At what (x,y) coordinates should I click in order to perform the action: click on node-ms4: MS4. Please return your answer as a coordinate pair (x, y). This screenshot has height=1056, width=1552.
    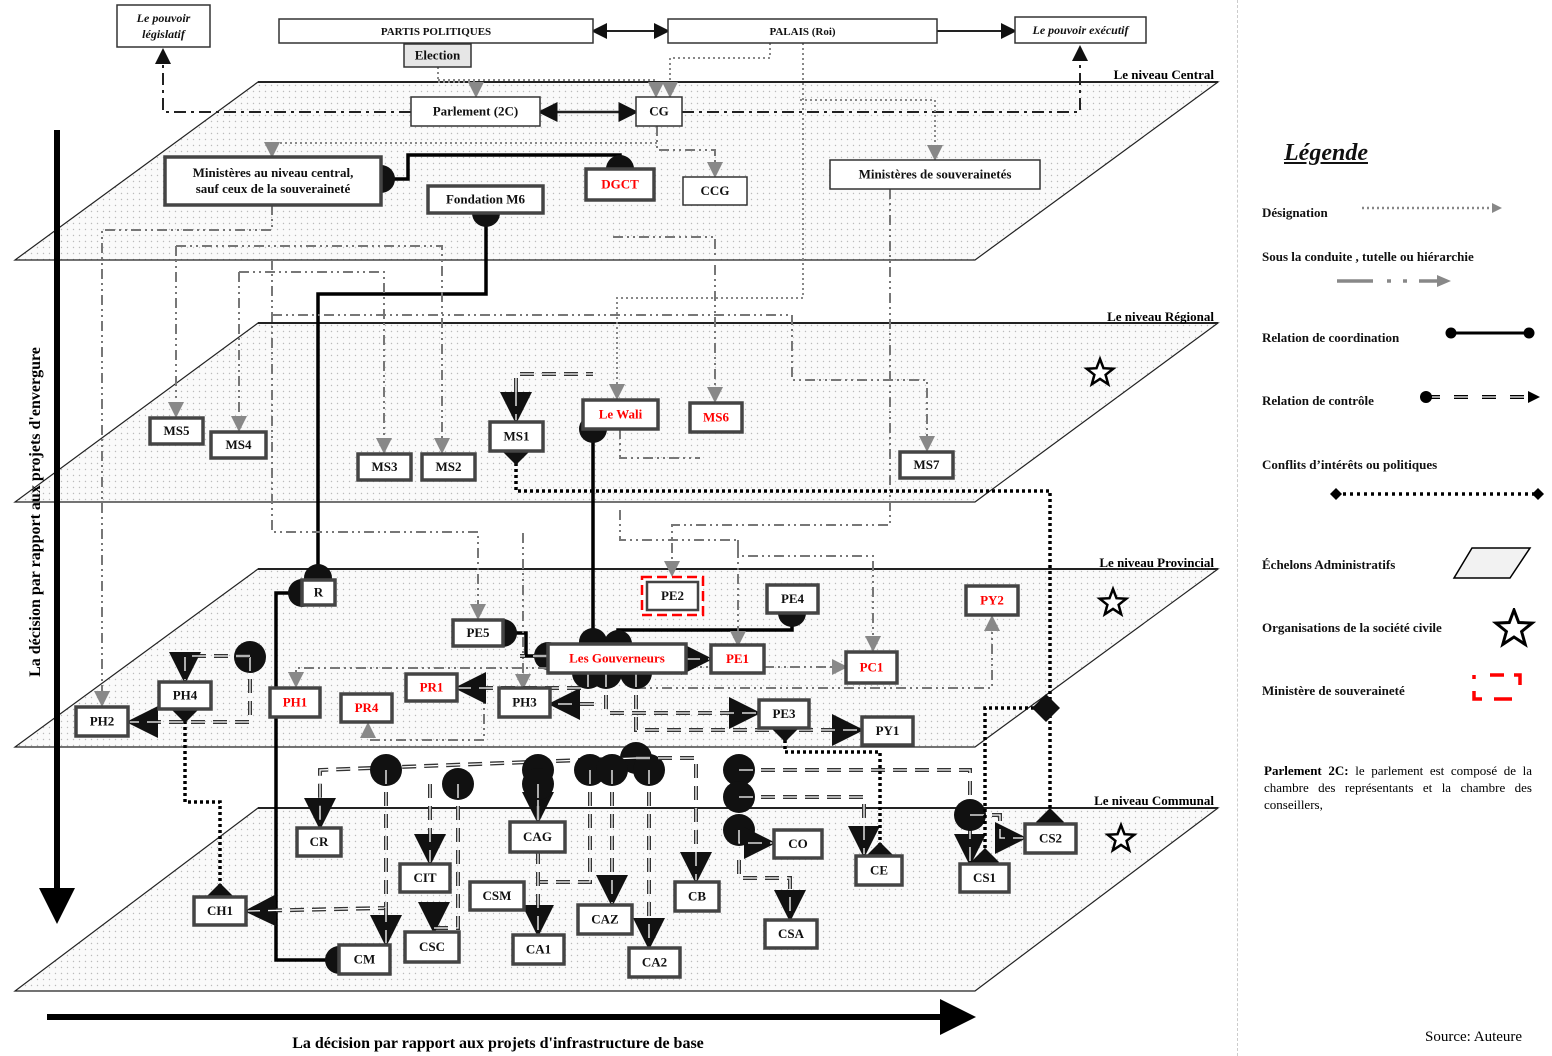
    Looking at the image, I should click on (238, 445).